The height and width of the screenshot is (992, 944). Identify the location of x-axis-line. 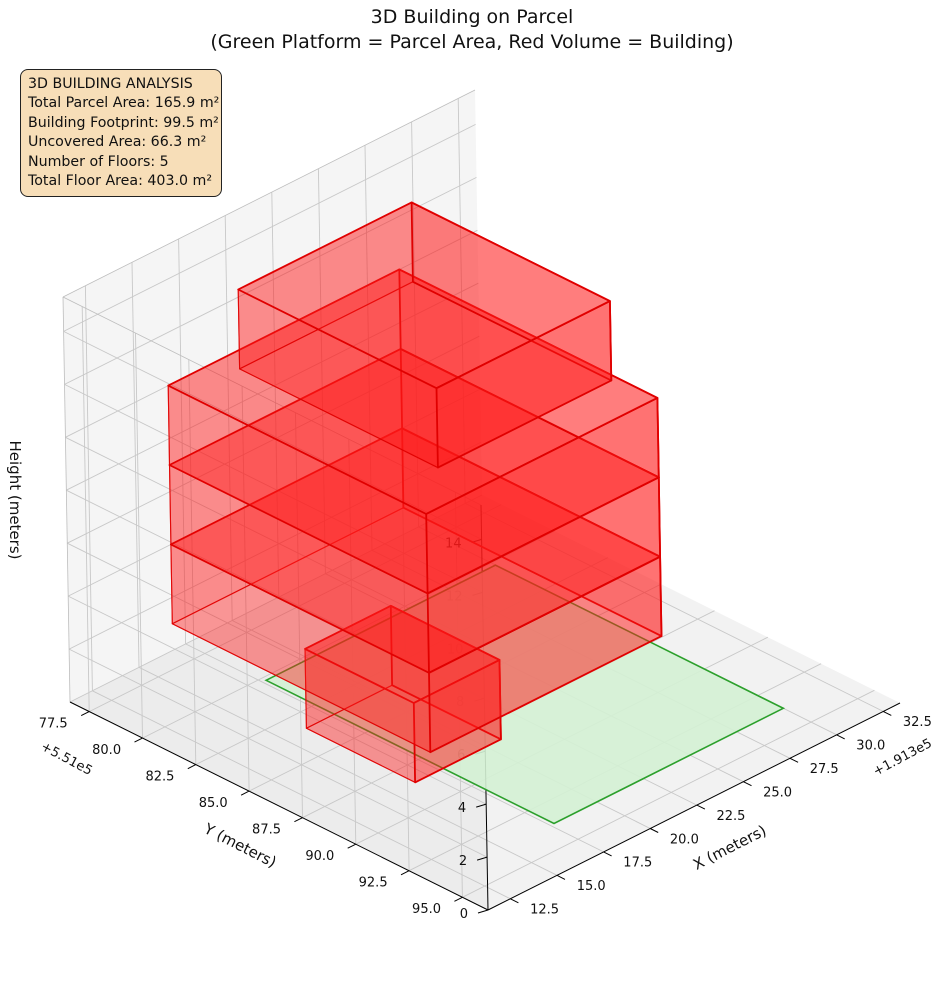
(694, 806).